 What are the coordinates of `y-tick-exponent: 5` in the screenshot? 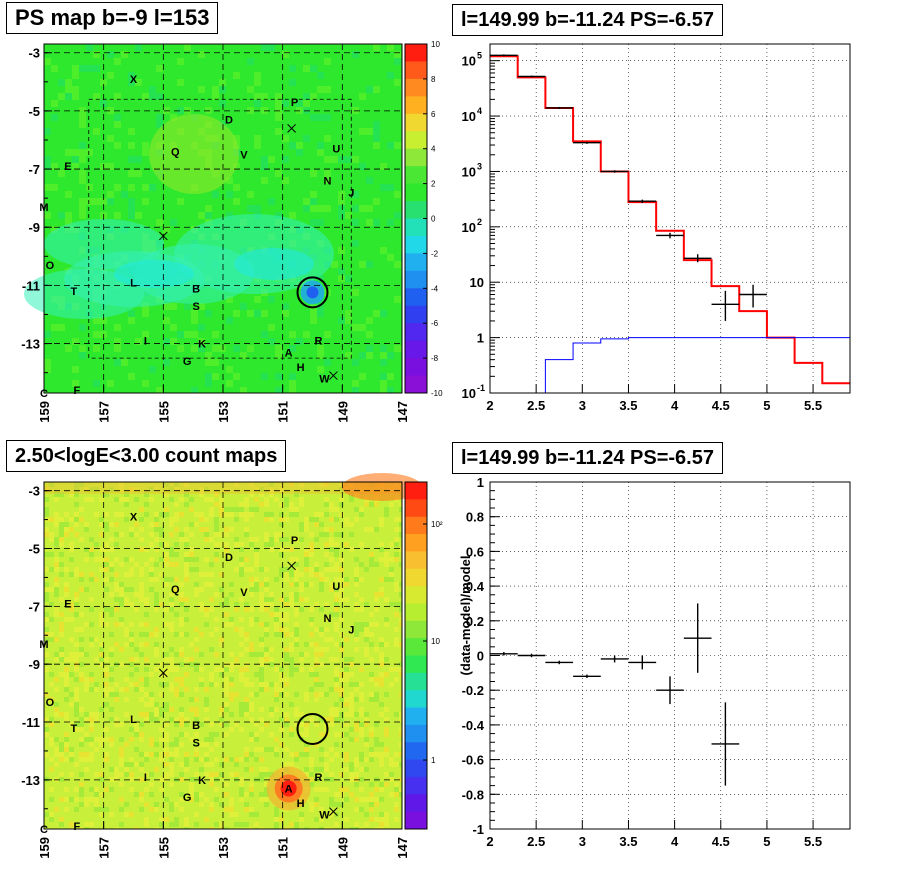 It's located at (479, 56).